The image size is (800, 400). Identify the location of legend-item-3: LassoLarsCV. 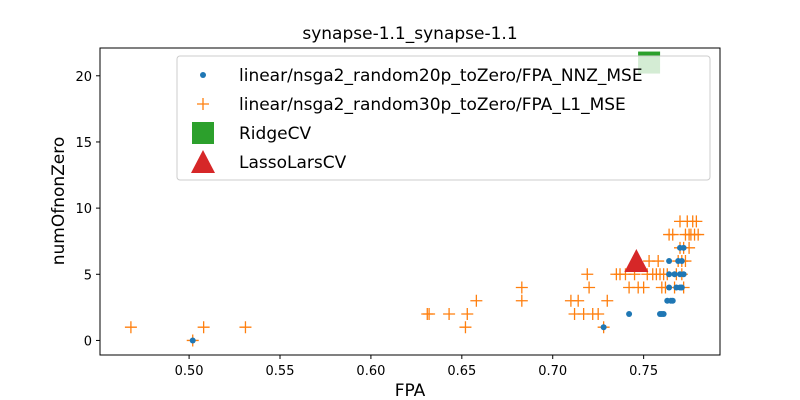
(269, 161).